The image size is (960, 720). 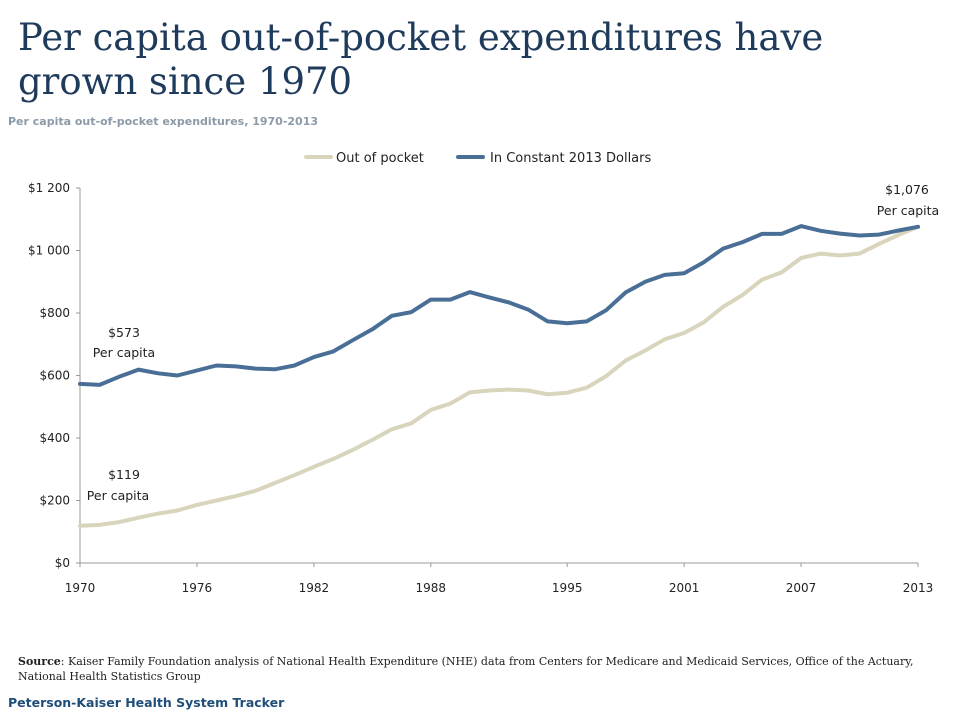 What do you see at coordinates (54, 501) in the screenshot?
I see `y-tick-label: $200` at bounding box center [54, 501].